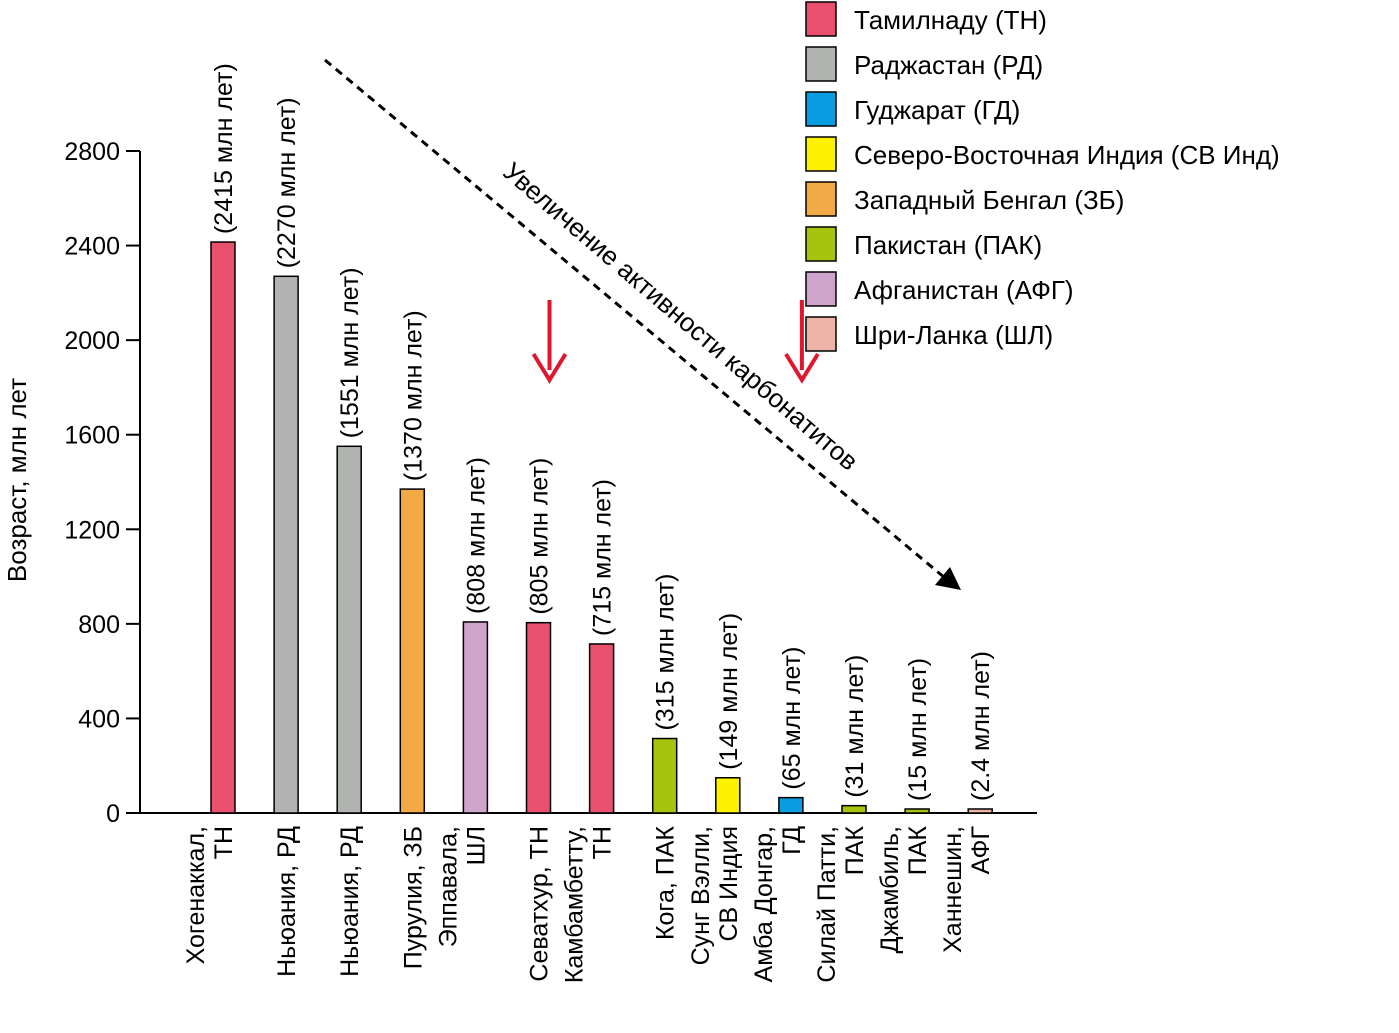 This screenshot has width=1399, height=1033. Describe the element at coordinates (948, 65) in the screenshot. I see `legend-label: Раджастан (РД)` at that location.